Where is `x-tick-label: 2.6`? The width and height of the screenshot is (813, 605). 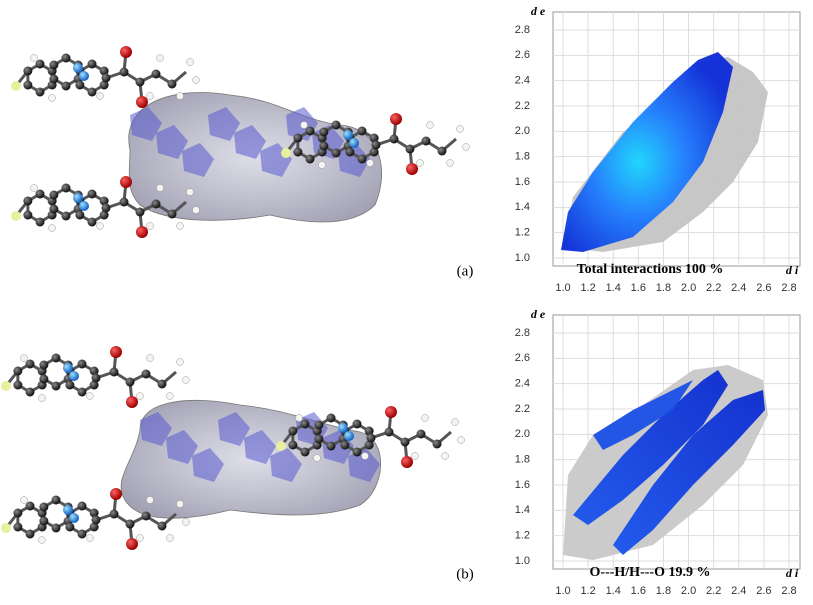
x-tick-label: 2.6 is located at coordinates (763, 288).